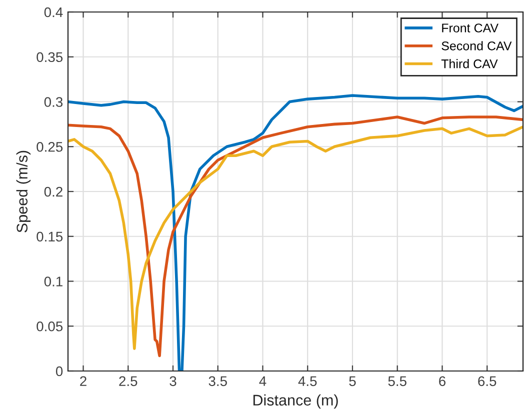 The image size is (524, 417). I want to click on y-tick-label: 0.25, so click(49, 147).